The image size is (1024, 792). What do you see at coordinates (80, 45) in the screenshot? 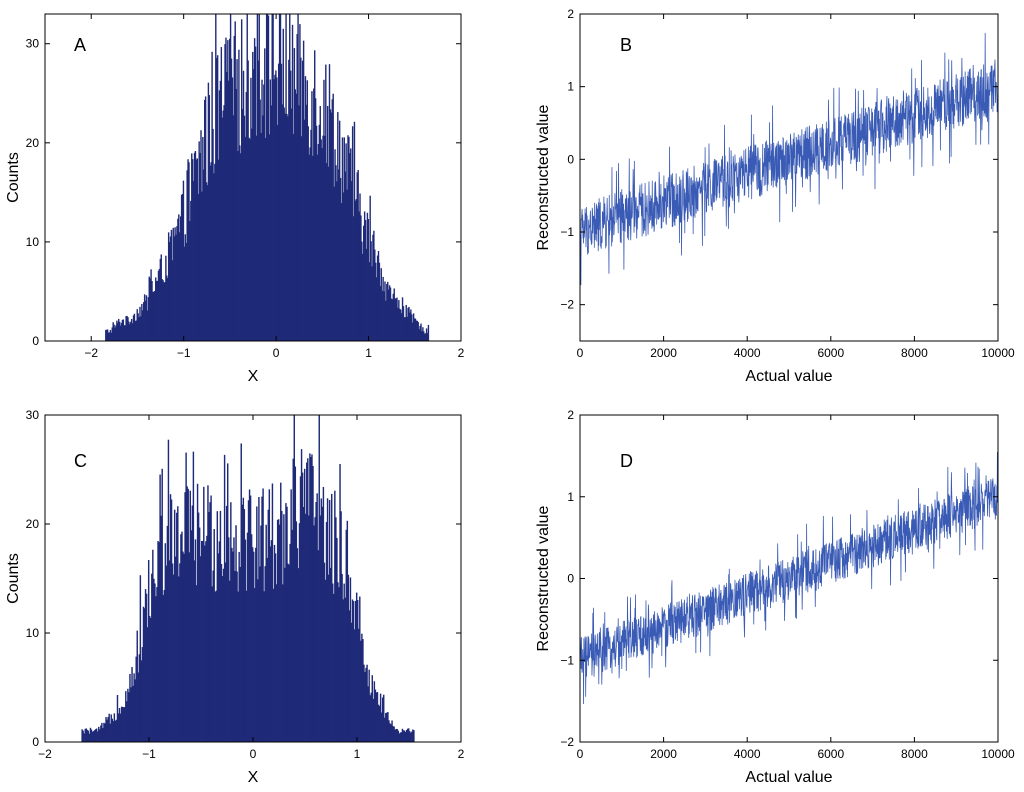
I see `panel-a-letter: A` at bounding box center [80, 45].